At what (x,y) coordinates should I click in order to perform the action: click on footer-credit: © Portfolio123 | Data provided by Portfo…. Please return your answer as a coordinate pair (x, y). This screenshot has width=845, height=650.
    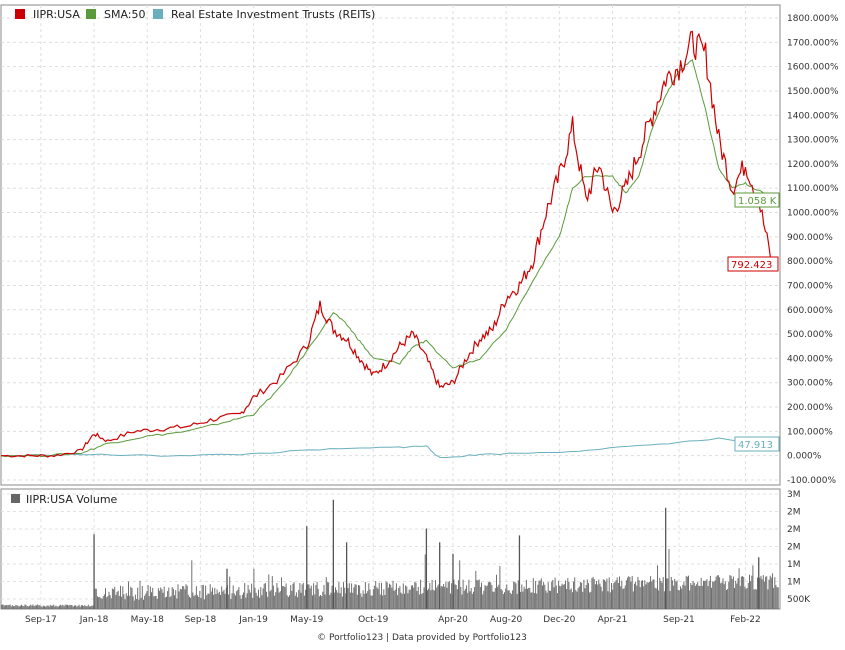
    Looking at the image, I should click on (422, 638).